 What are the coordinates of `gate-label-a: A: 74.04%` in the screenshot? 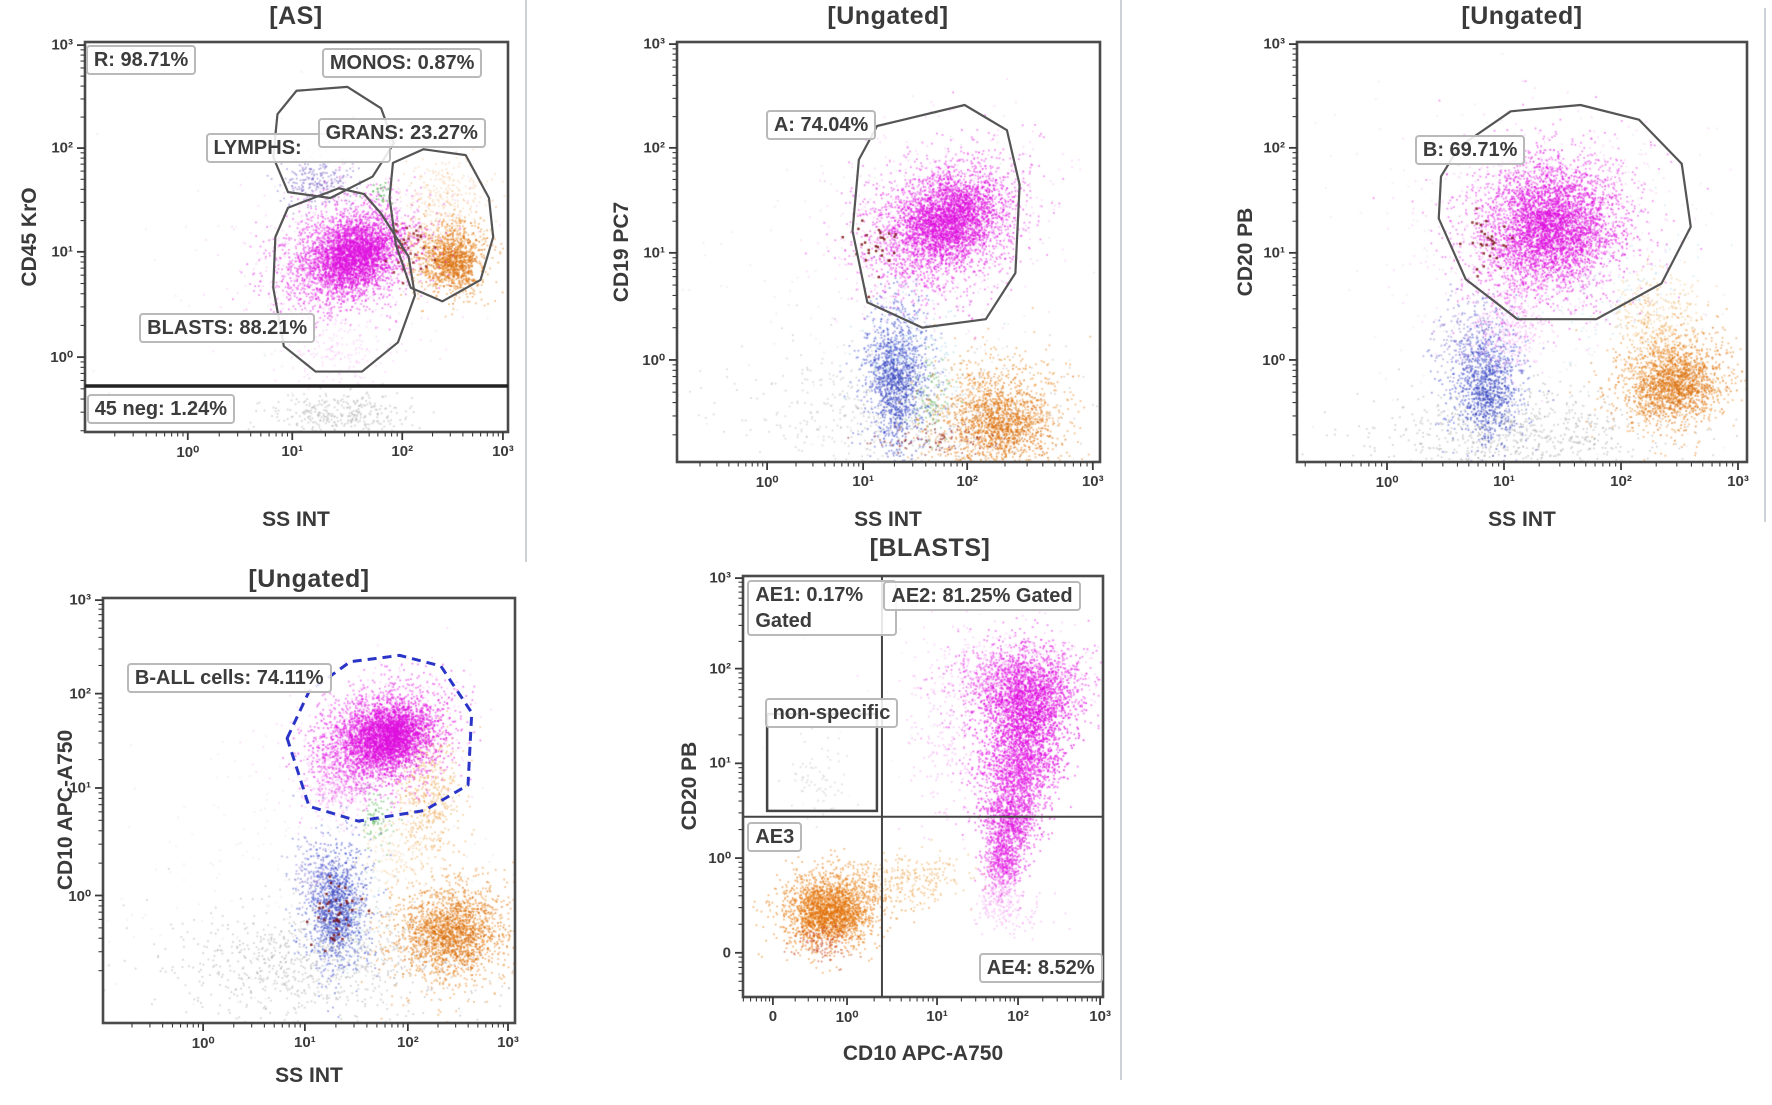 It's located at (821, 125).